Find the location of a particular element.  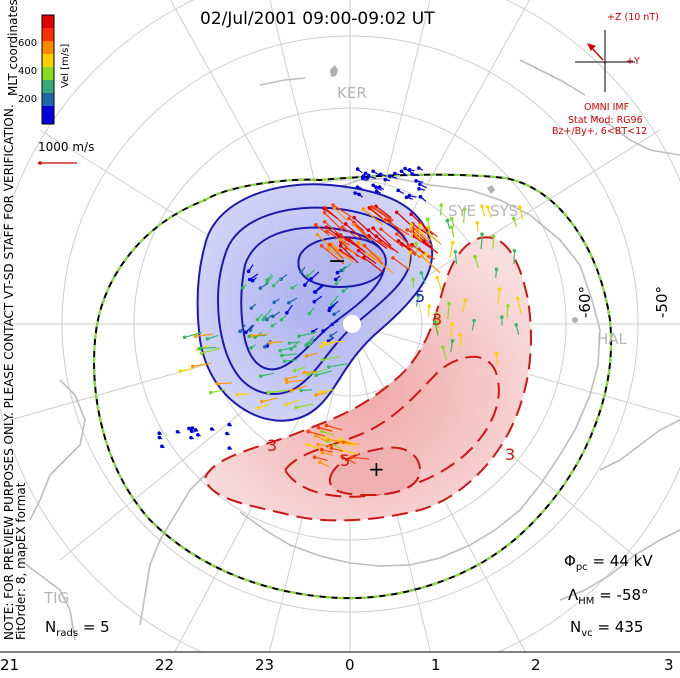

station-label-hal: HAL is located at coordinates (612, 339).